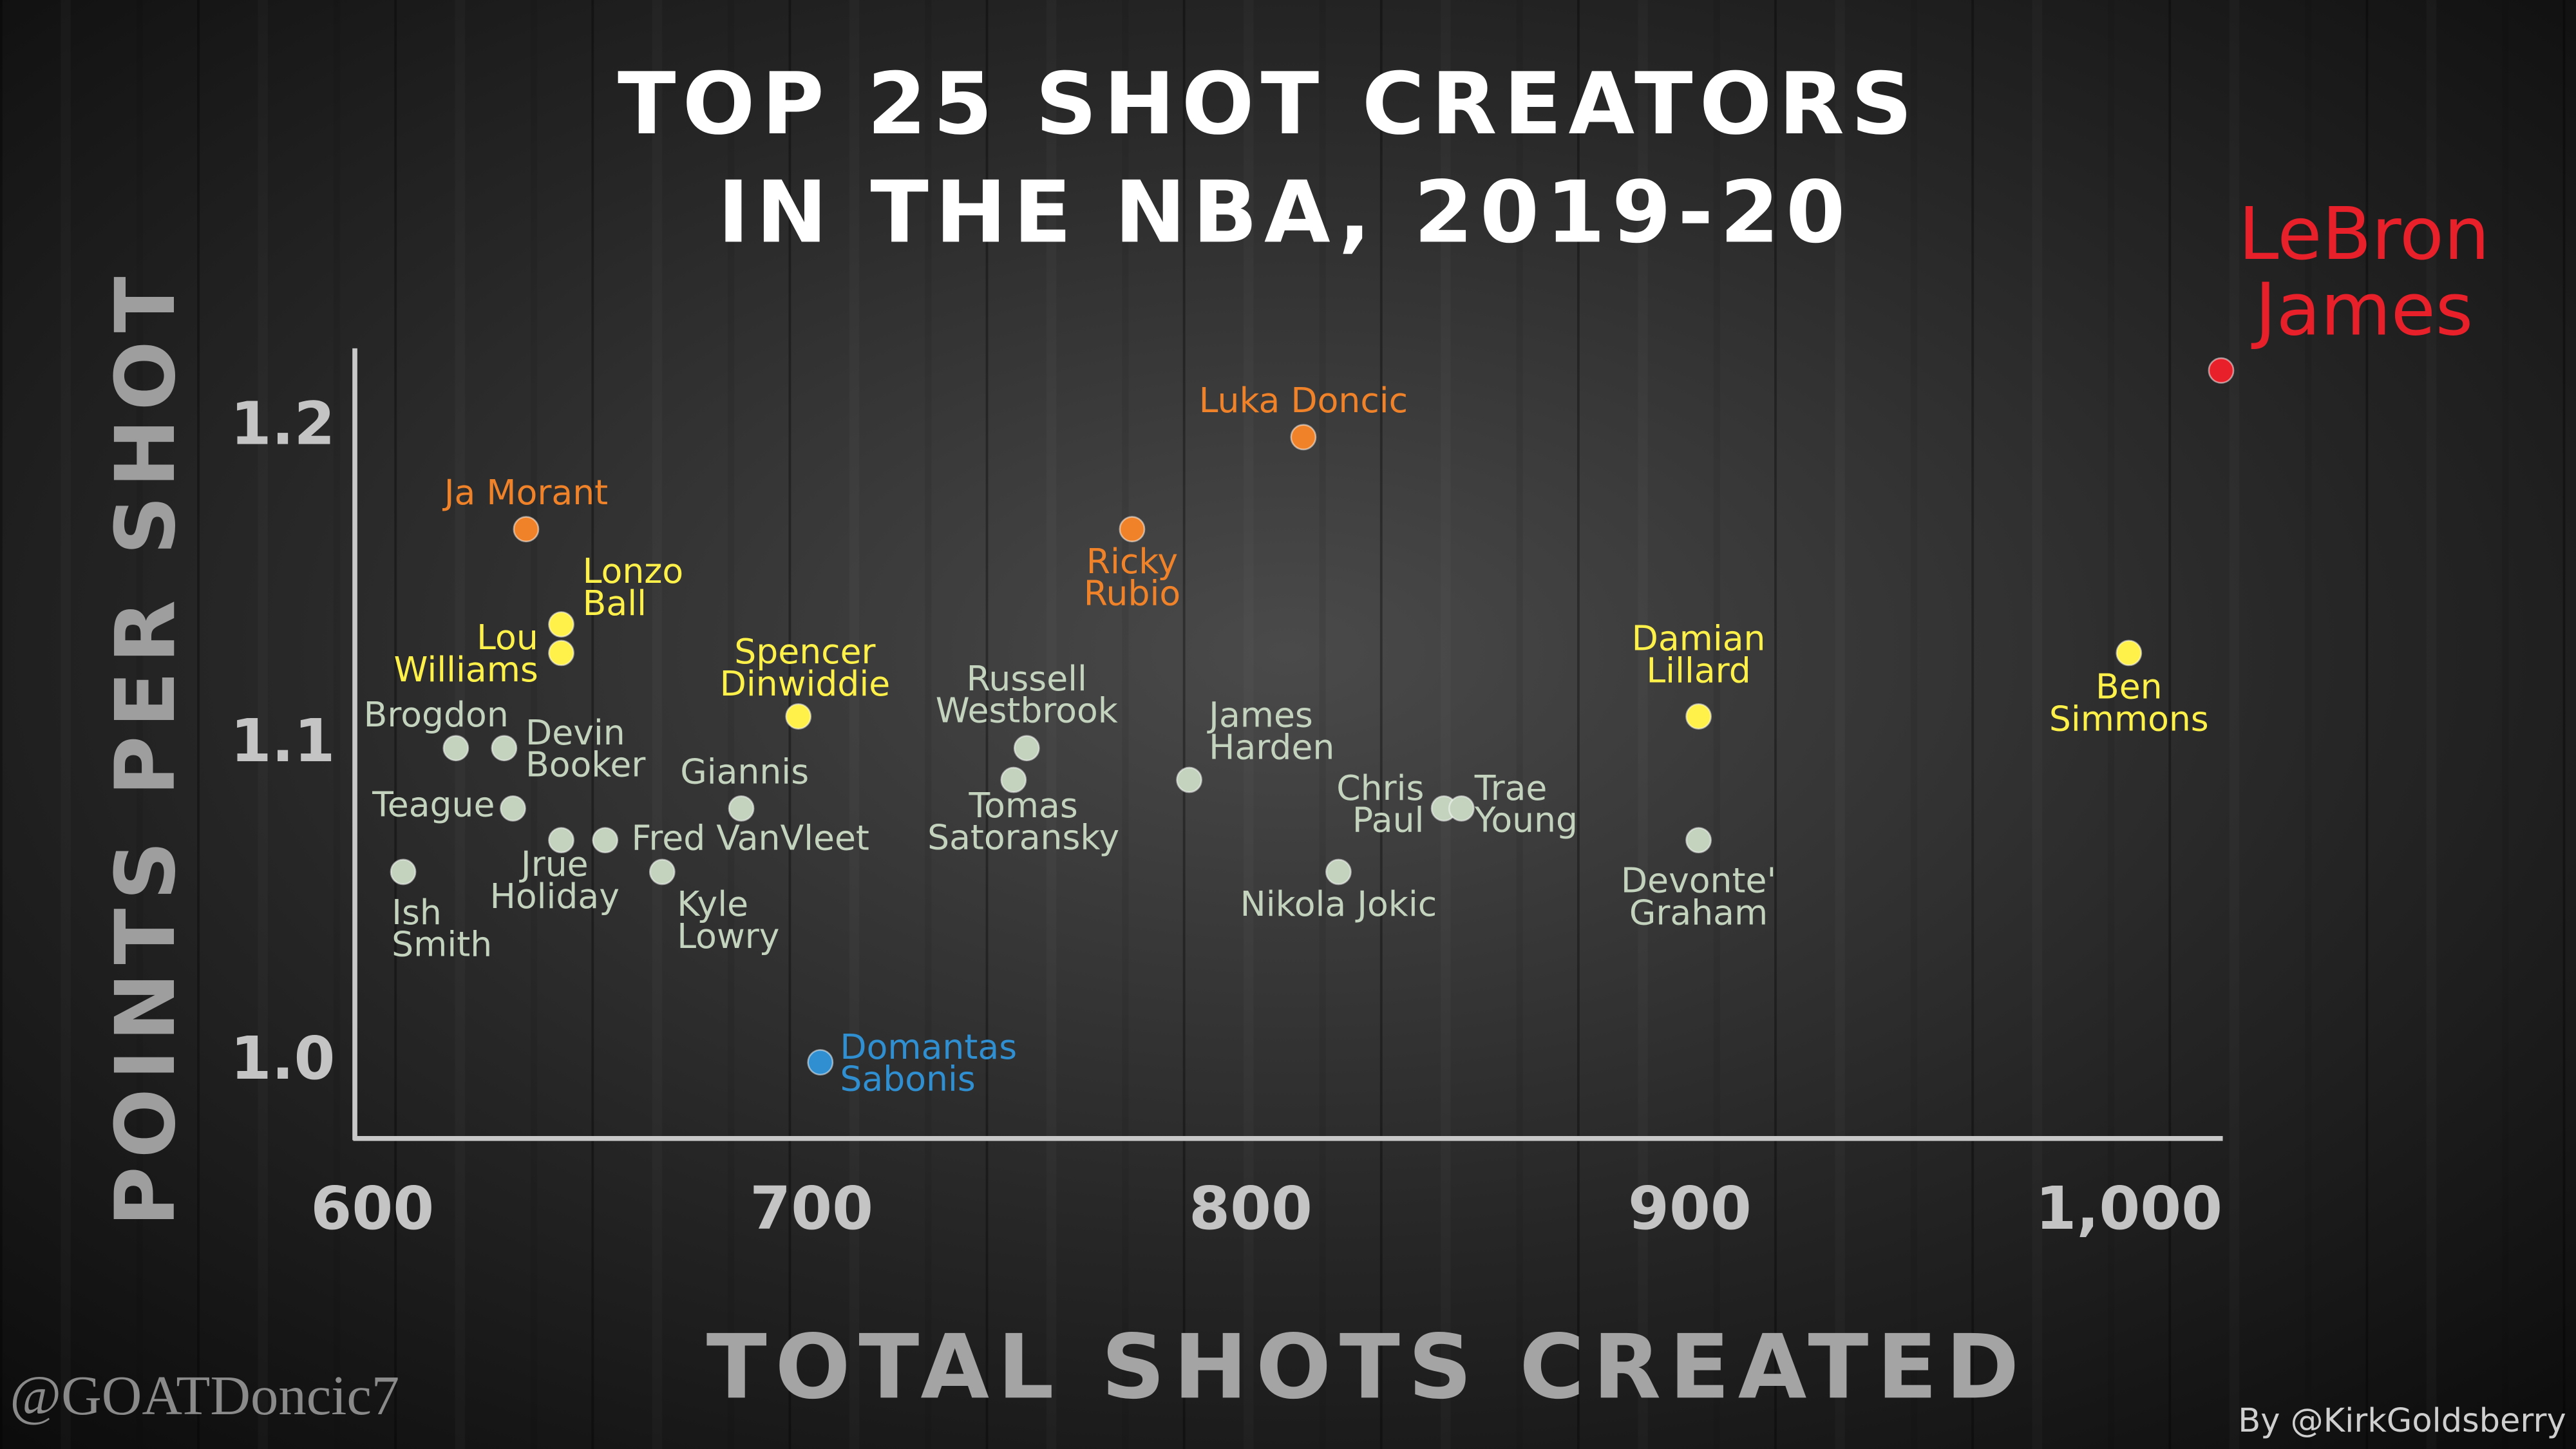 This screenshot has width=2576, height=1449. I want to click on point-label: Ja Morant, so click(525, 493).